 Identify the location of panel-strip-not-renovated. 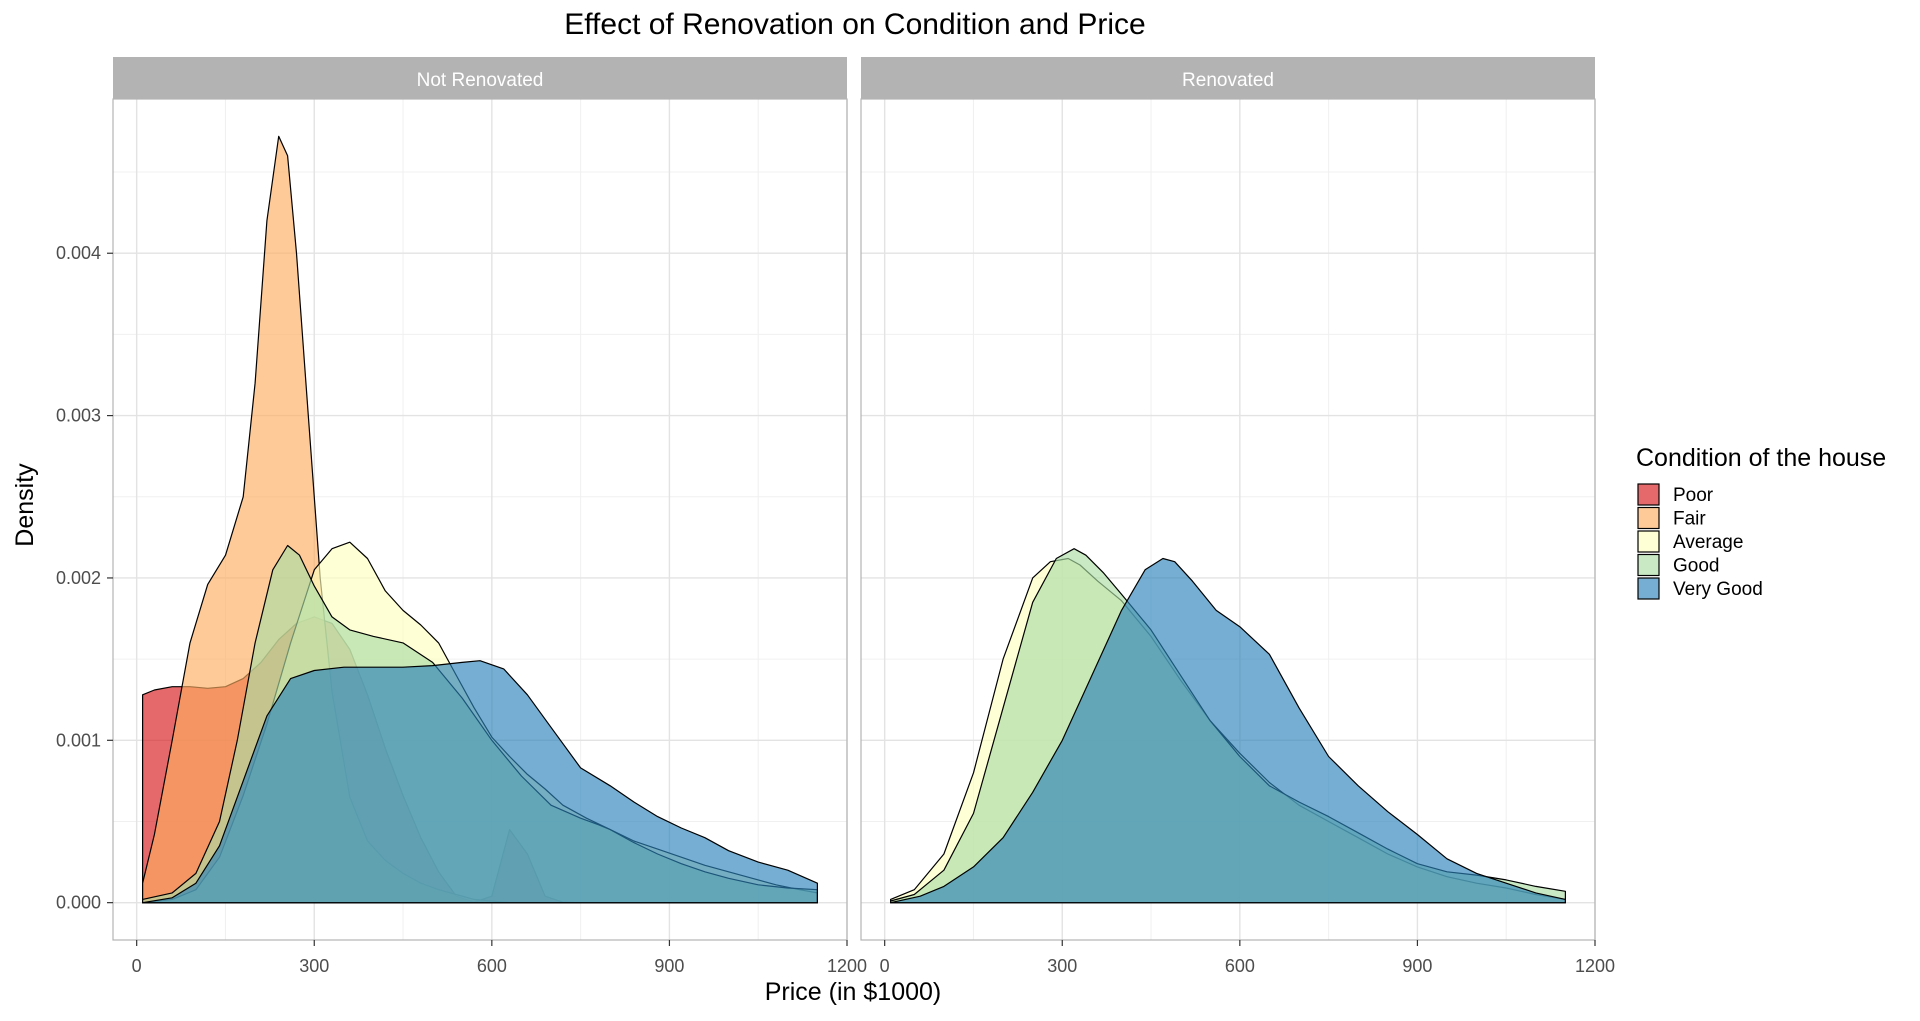
(480, 78).